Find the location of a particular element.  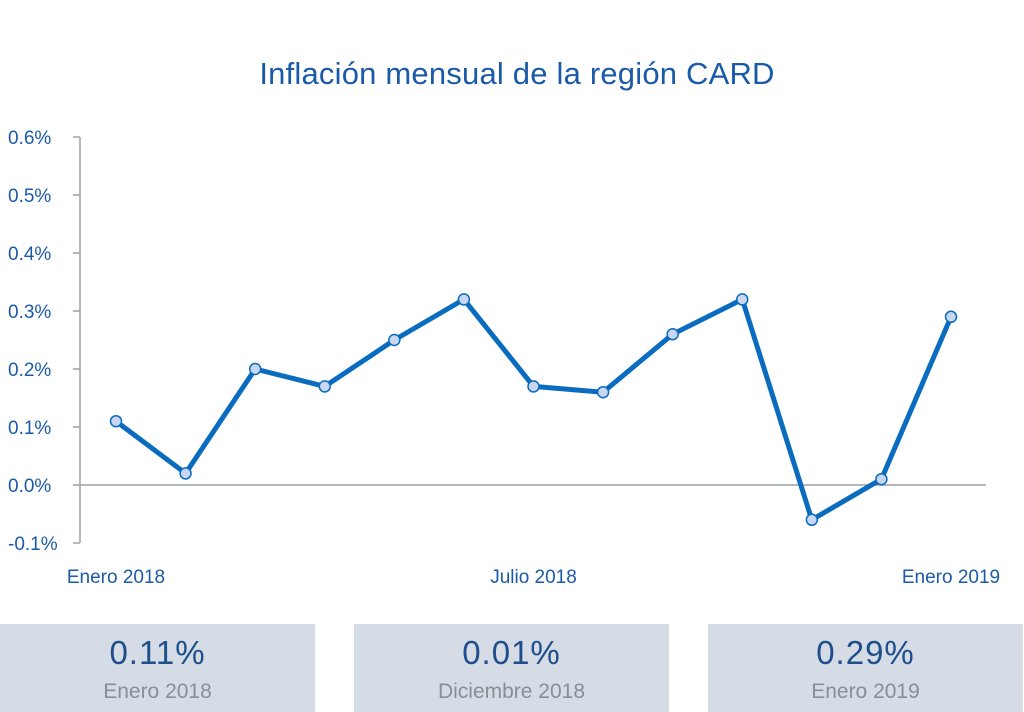

card-label: Diciembre 2018 is located at coordinates (511, 691).